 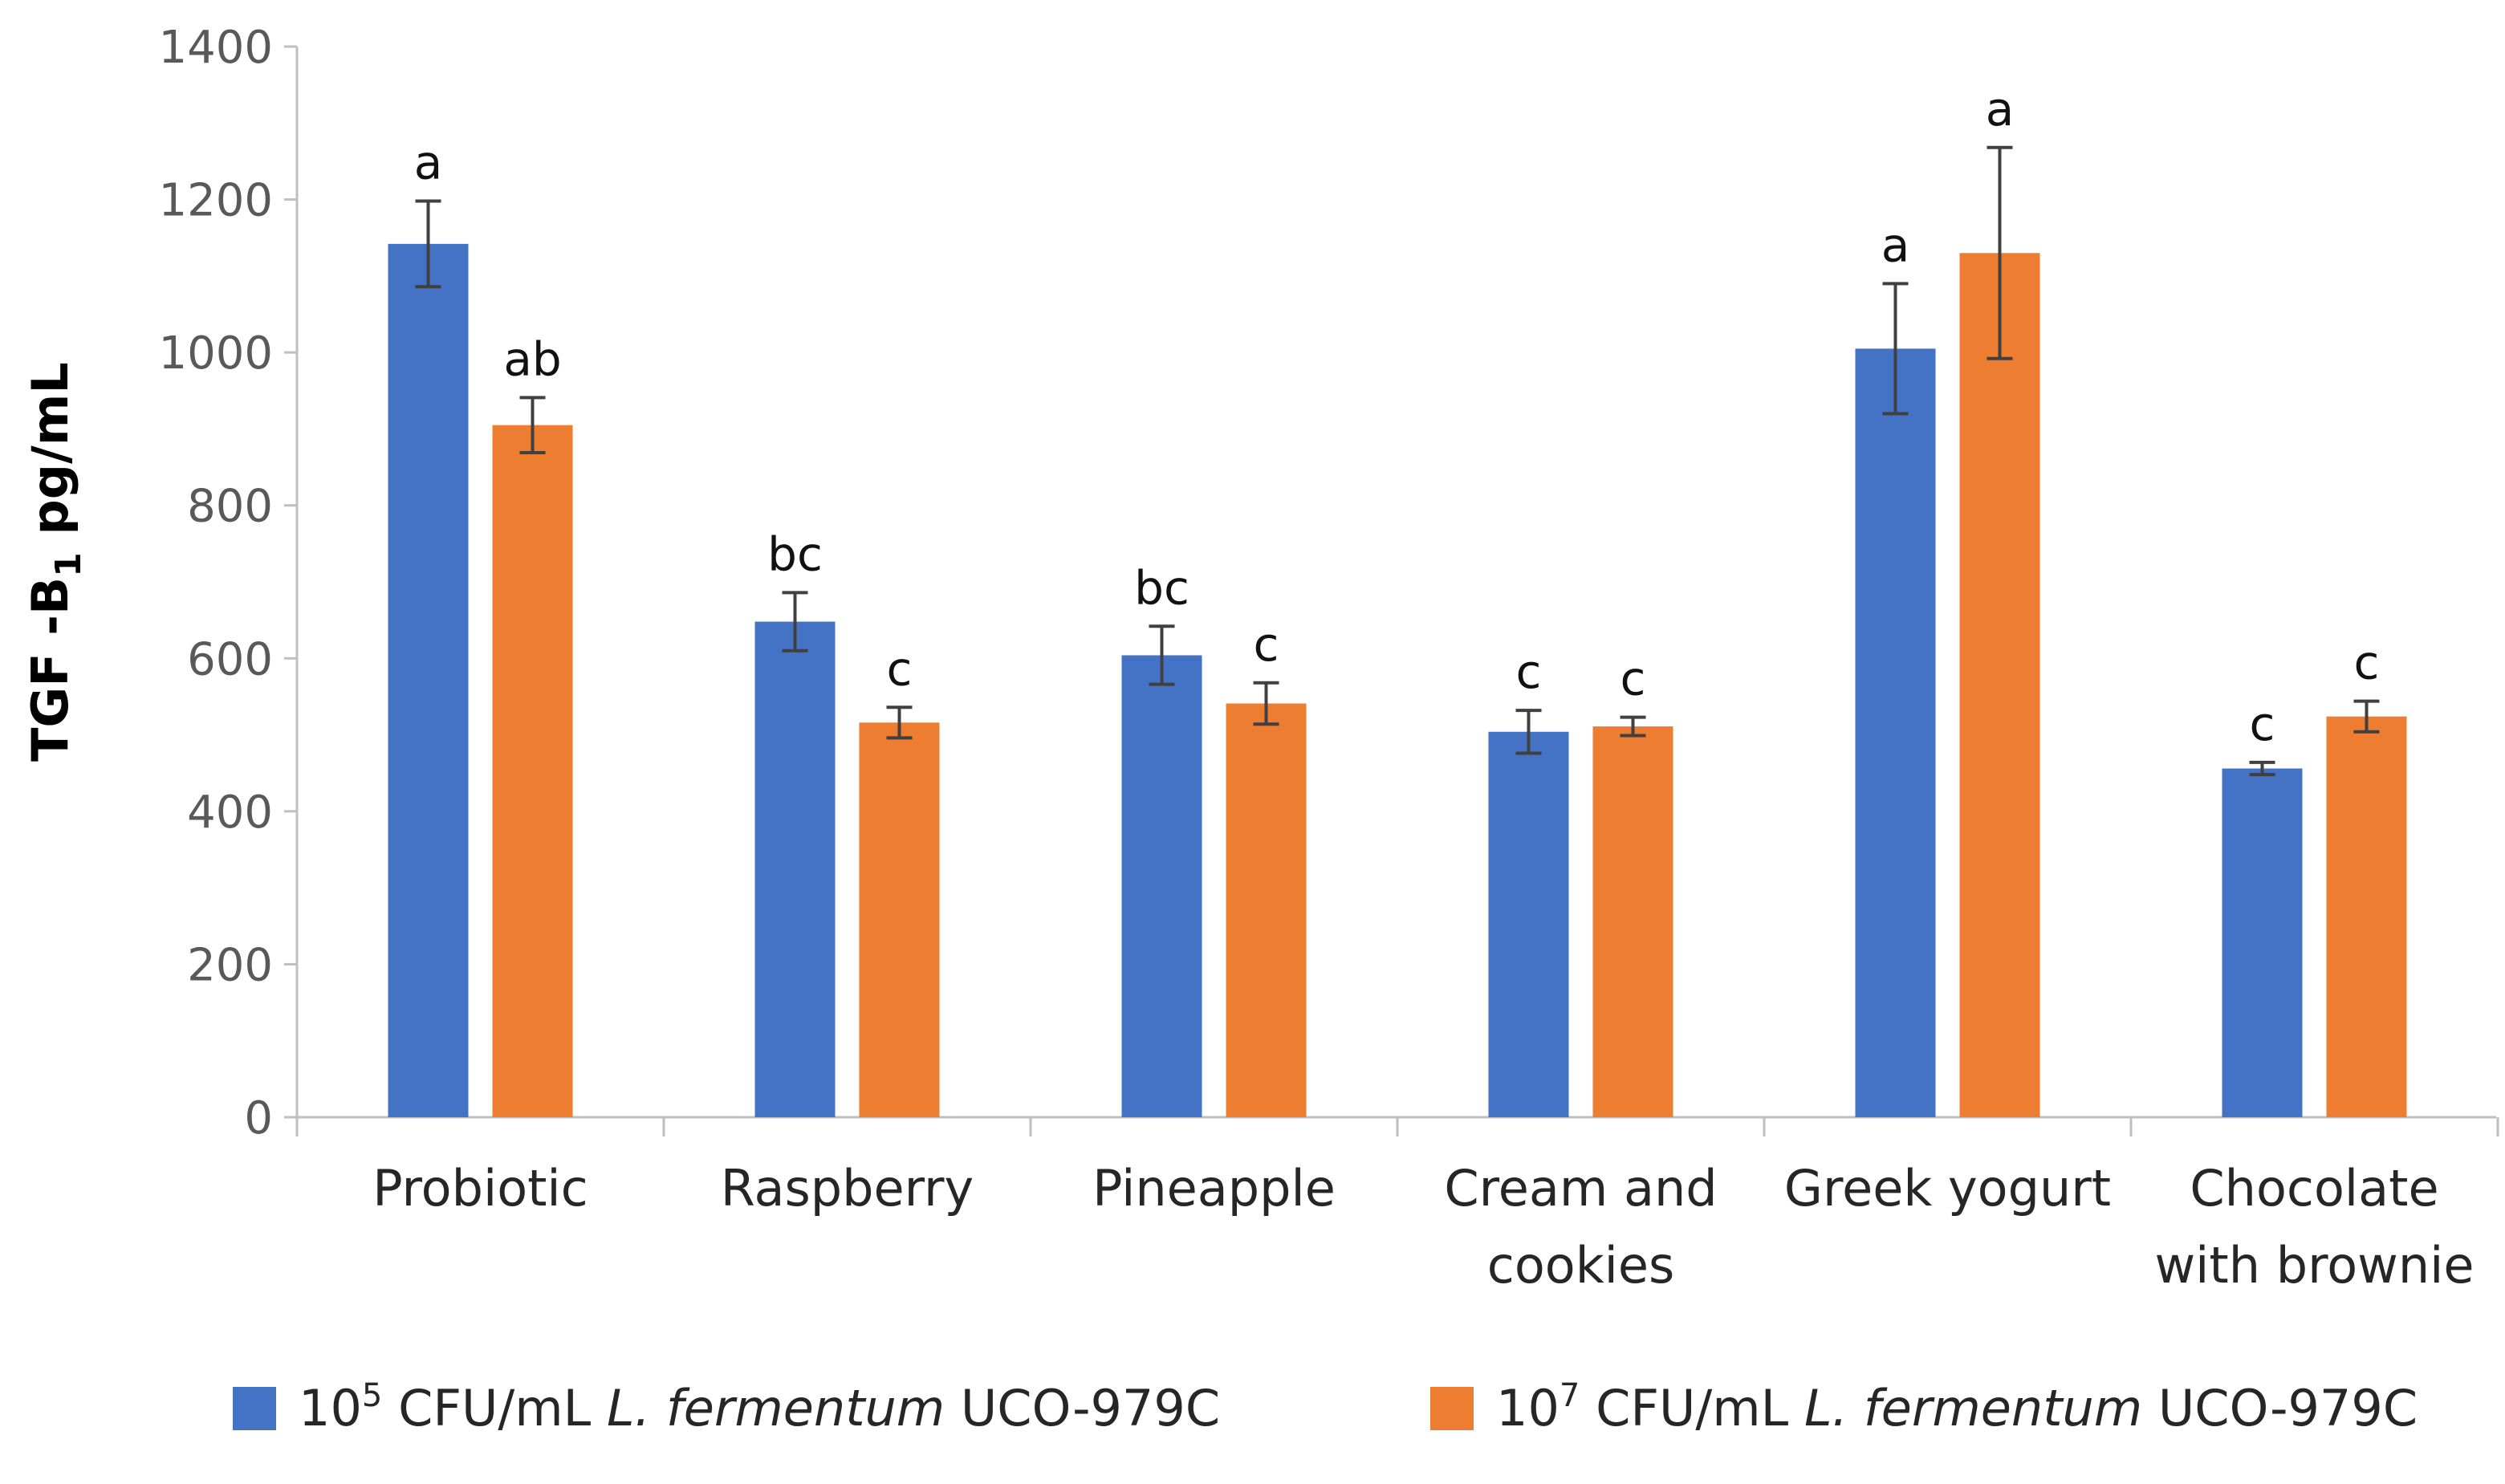 I want to click on x-category-label: Cream and cookies, so click(x=1580, y=1227).